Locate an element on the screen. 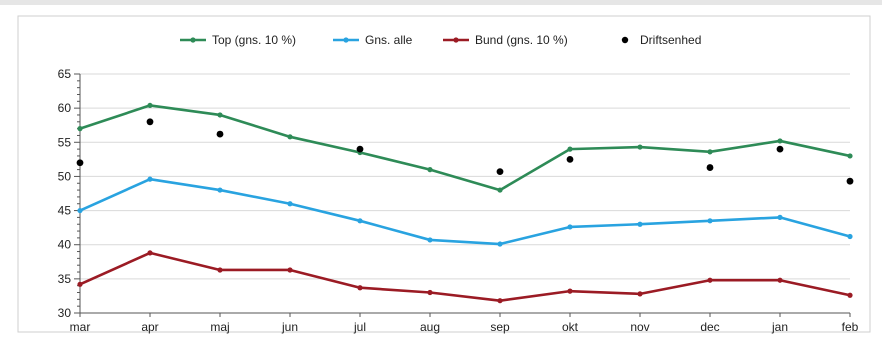 The width and height of the screenshot is (882, 354). x-tick-label: mar is located at coordinates (80, 327).